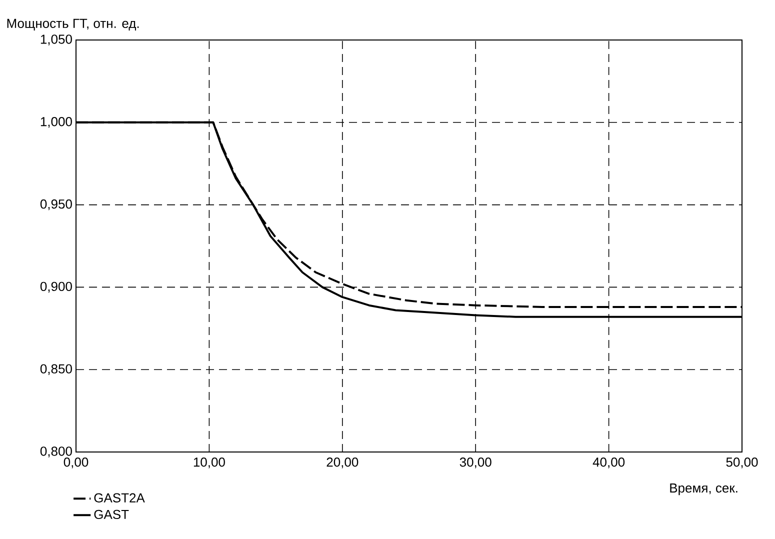 The height and width of the screenshot is (539, 775). Describe the element at coordinates (342, 463) in the screenshot. I see `x-tick-label: 20,00` at that location.